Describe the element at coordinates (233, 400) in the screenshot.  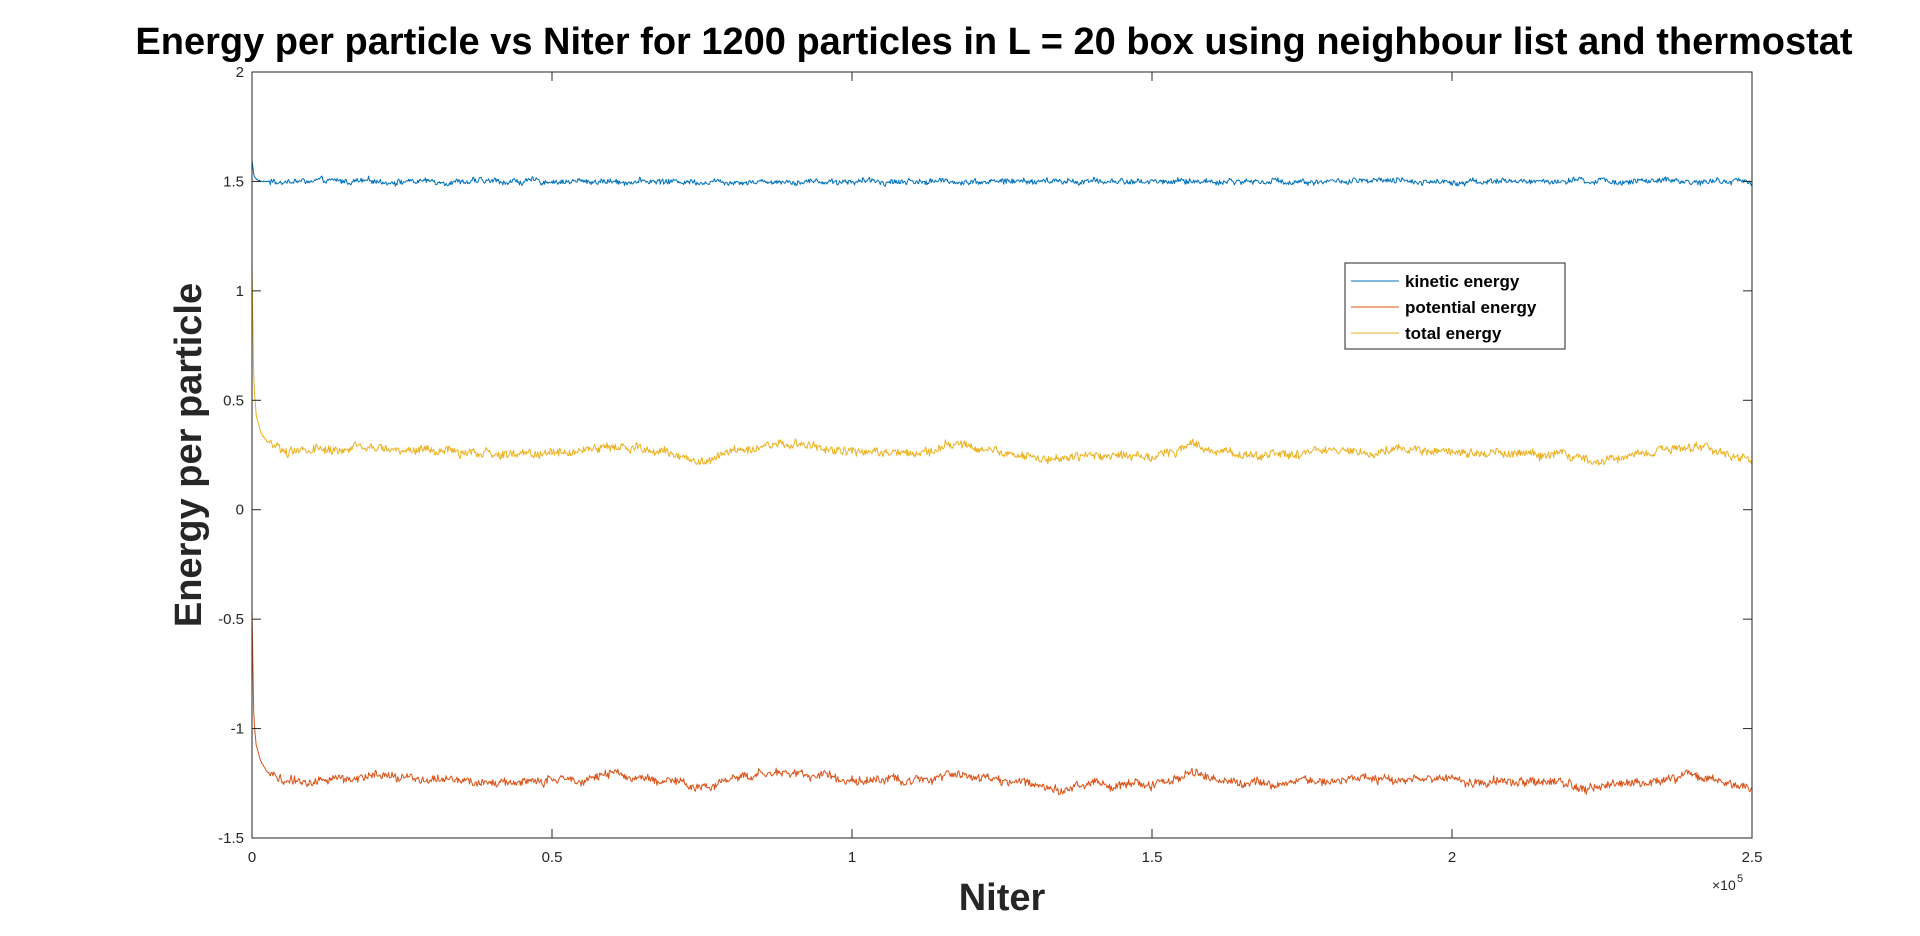
I see `y-tick-label: 0.5` at that location.